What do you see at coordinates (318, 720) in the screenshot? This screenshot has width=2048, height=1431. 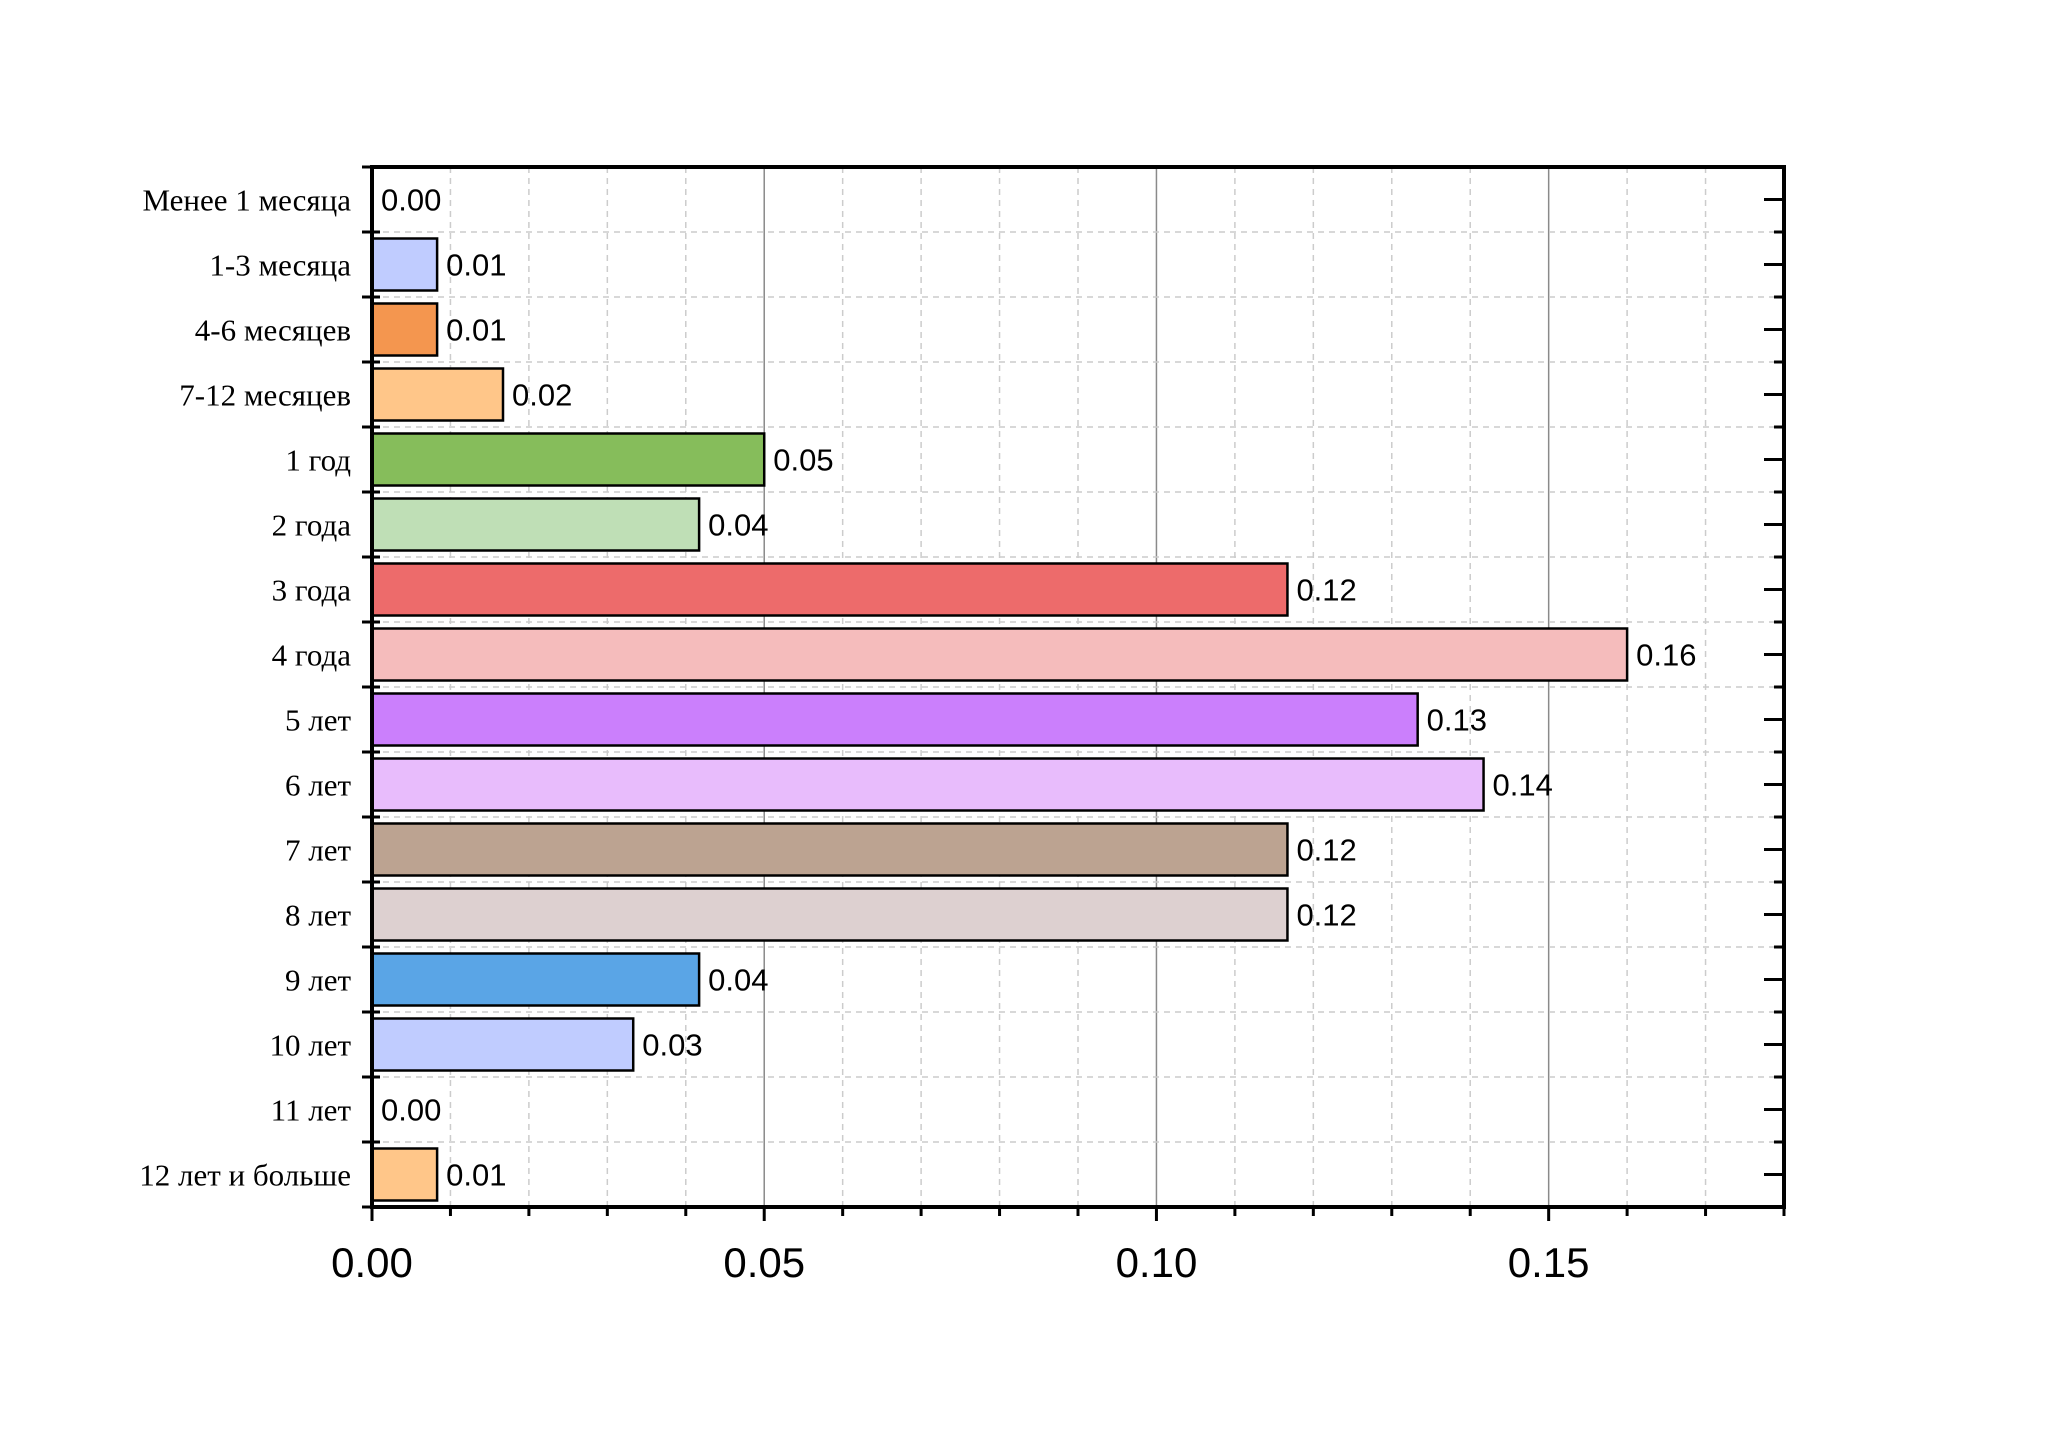 I see `category-label: 5 лет` at bounding box center [318, 720].